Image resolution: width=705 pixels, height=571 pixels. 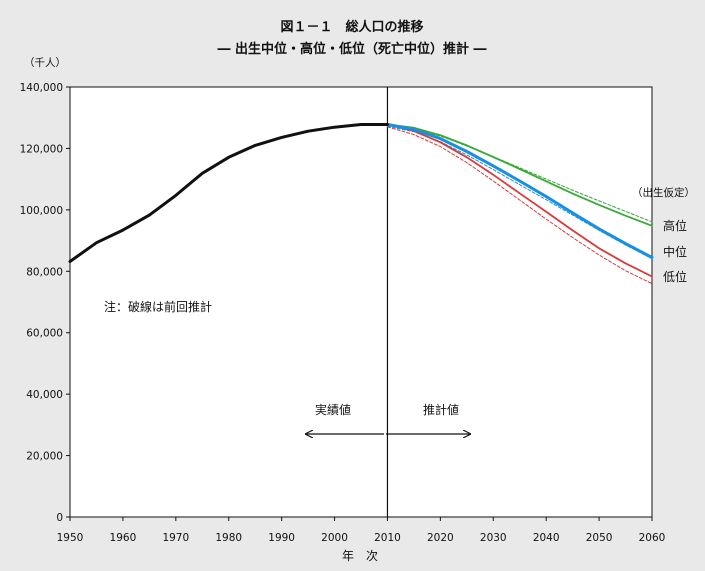 I want to click on x-tick-label: 1990, so click(x=281, y=538).